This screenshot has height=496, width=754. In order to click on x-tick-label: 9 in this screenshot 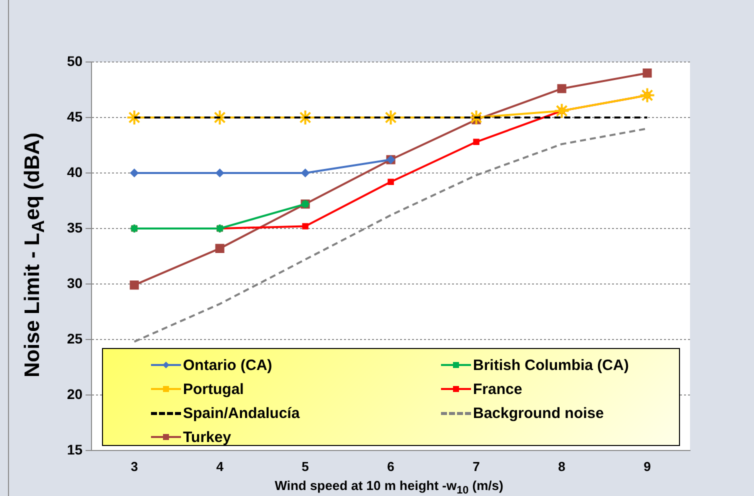, I will do `click(647, 466)`.